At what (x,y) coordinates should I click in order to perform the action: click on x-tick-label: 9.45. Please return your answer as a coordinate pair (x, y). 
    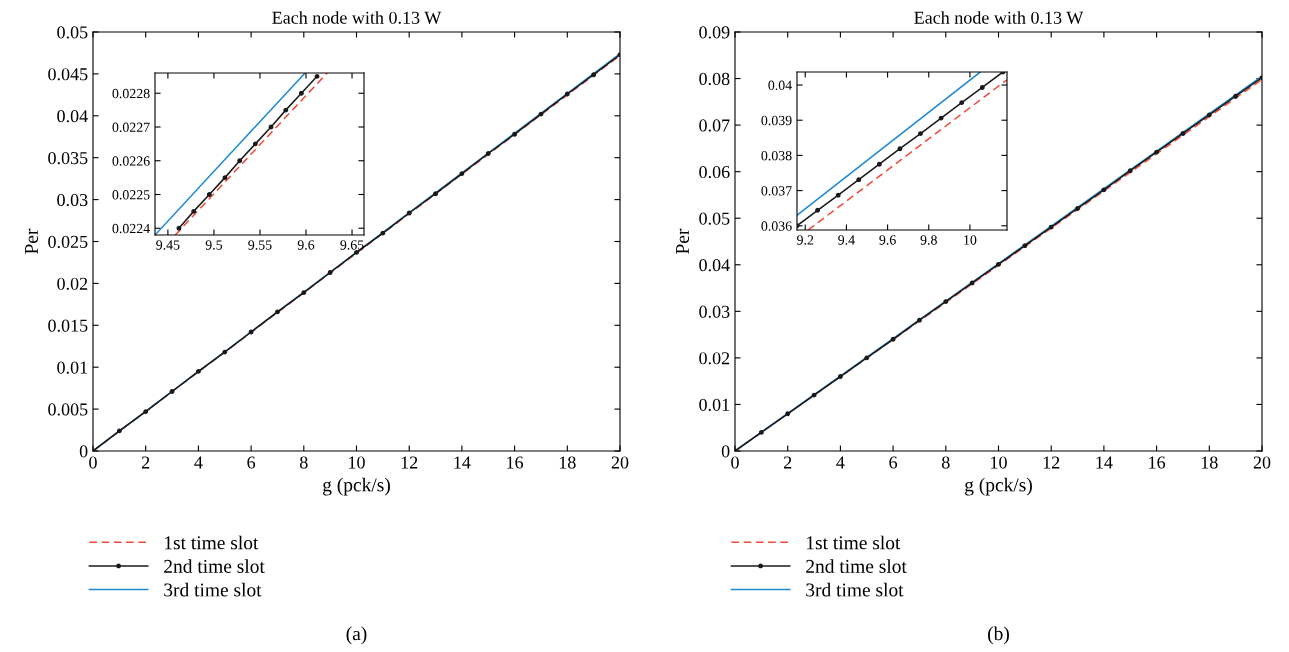
    Looking at the image, I should click on (168, 245).